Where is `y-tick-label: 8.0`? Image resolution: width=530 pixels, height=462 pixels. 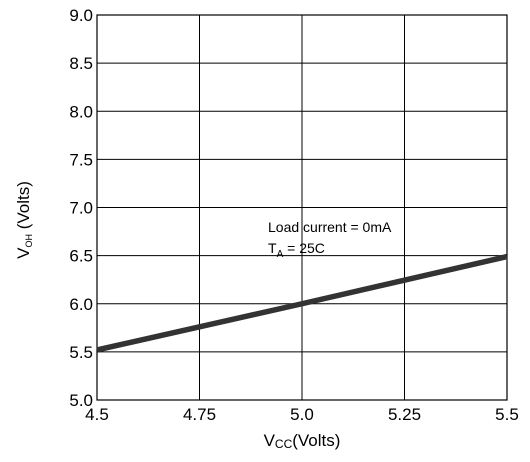
y-tick-label: 8.0 is located at coordinates (81, 111).